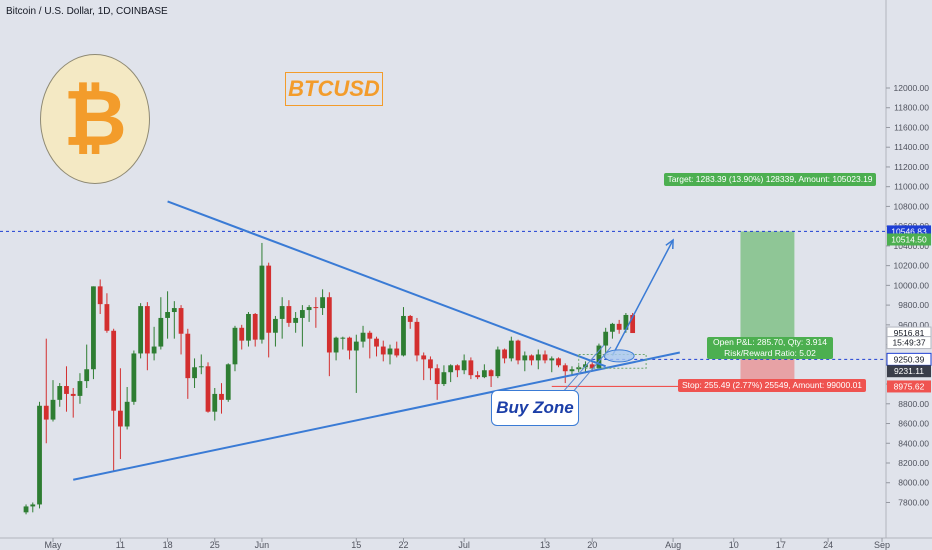  I want to click on x-tick-label: Jul, so click(464, 545).